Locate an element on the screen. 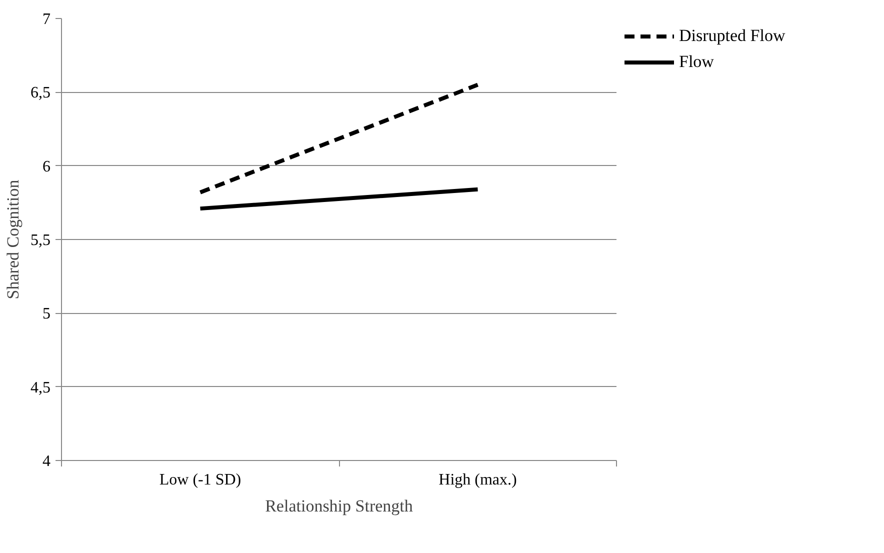  y-tick-label: 7 is located at coordinates (46, 19).